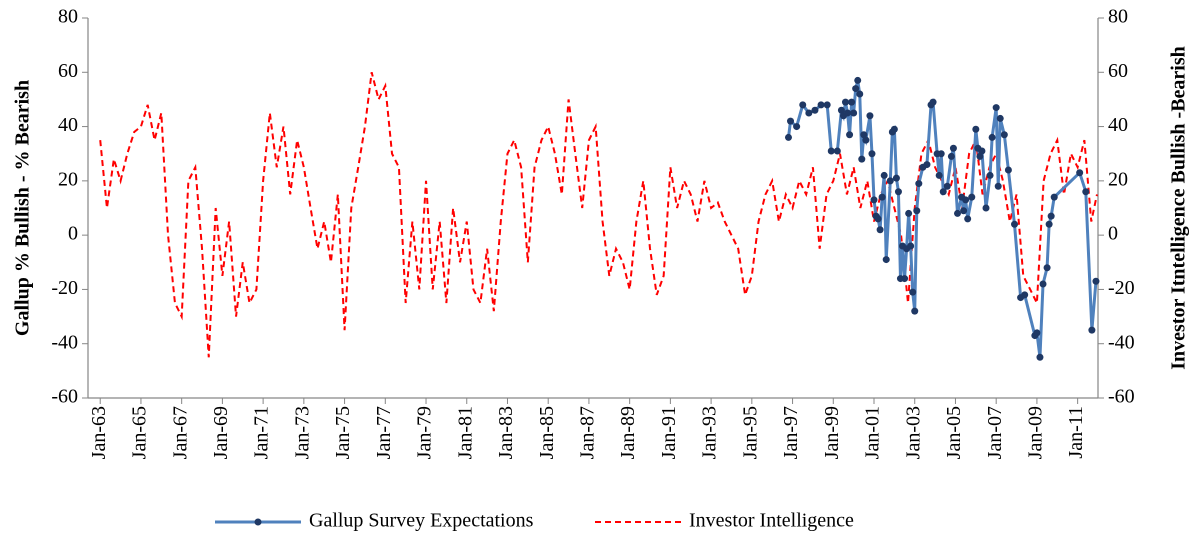  I want to click on legend-marker, so click(258, 522).